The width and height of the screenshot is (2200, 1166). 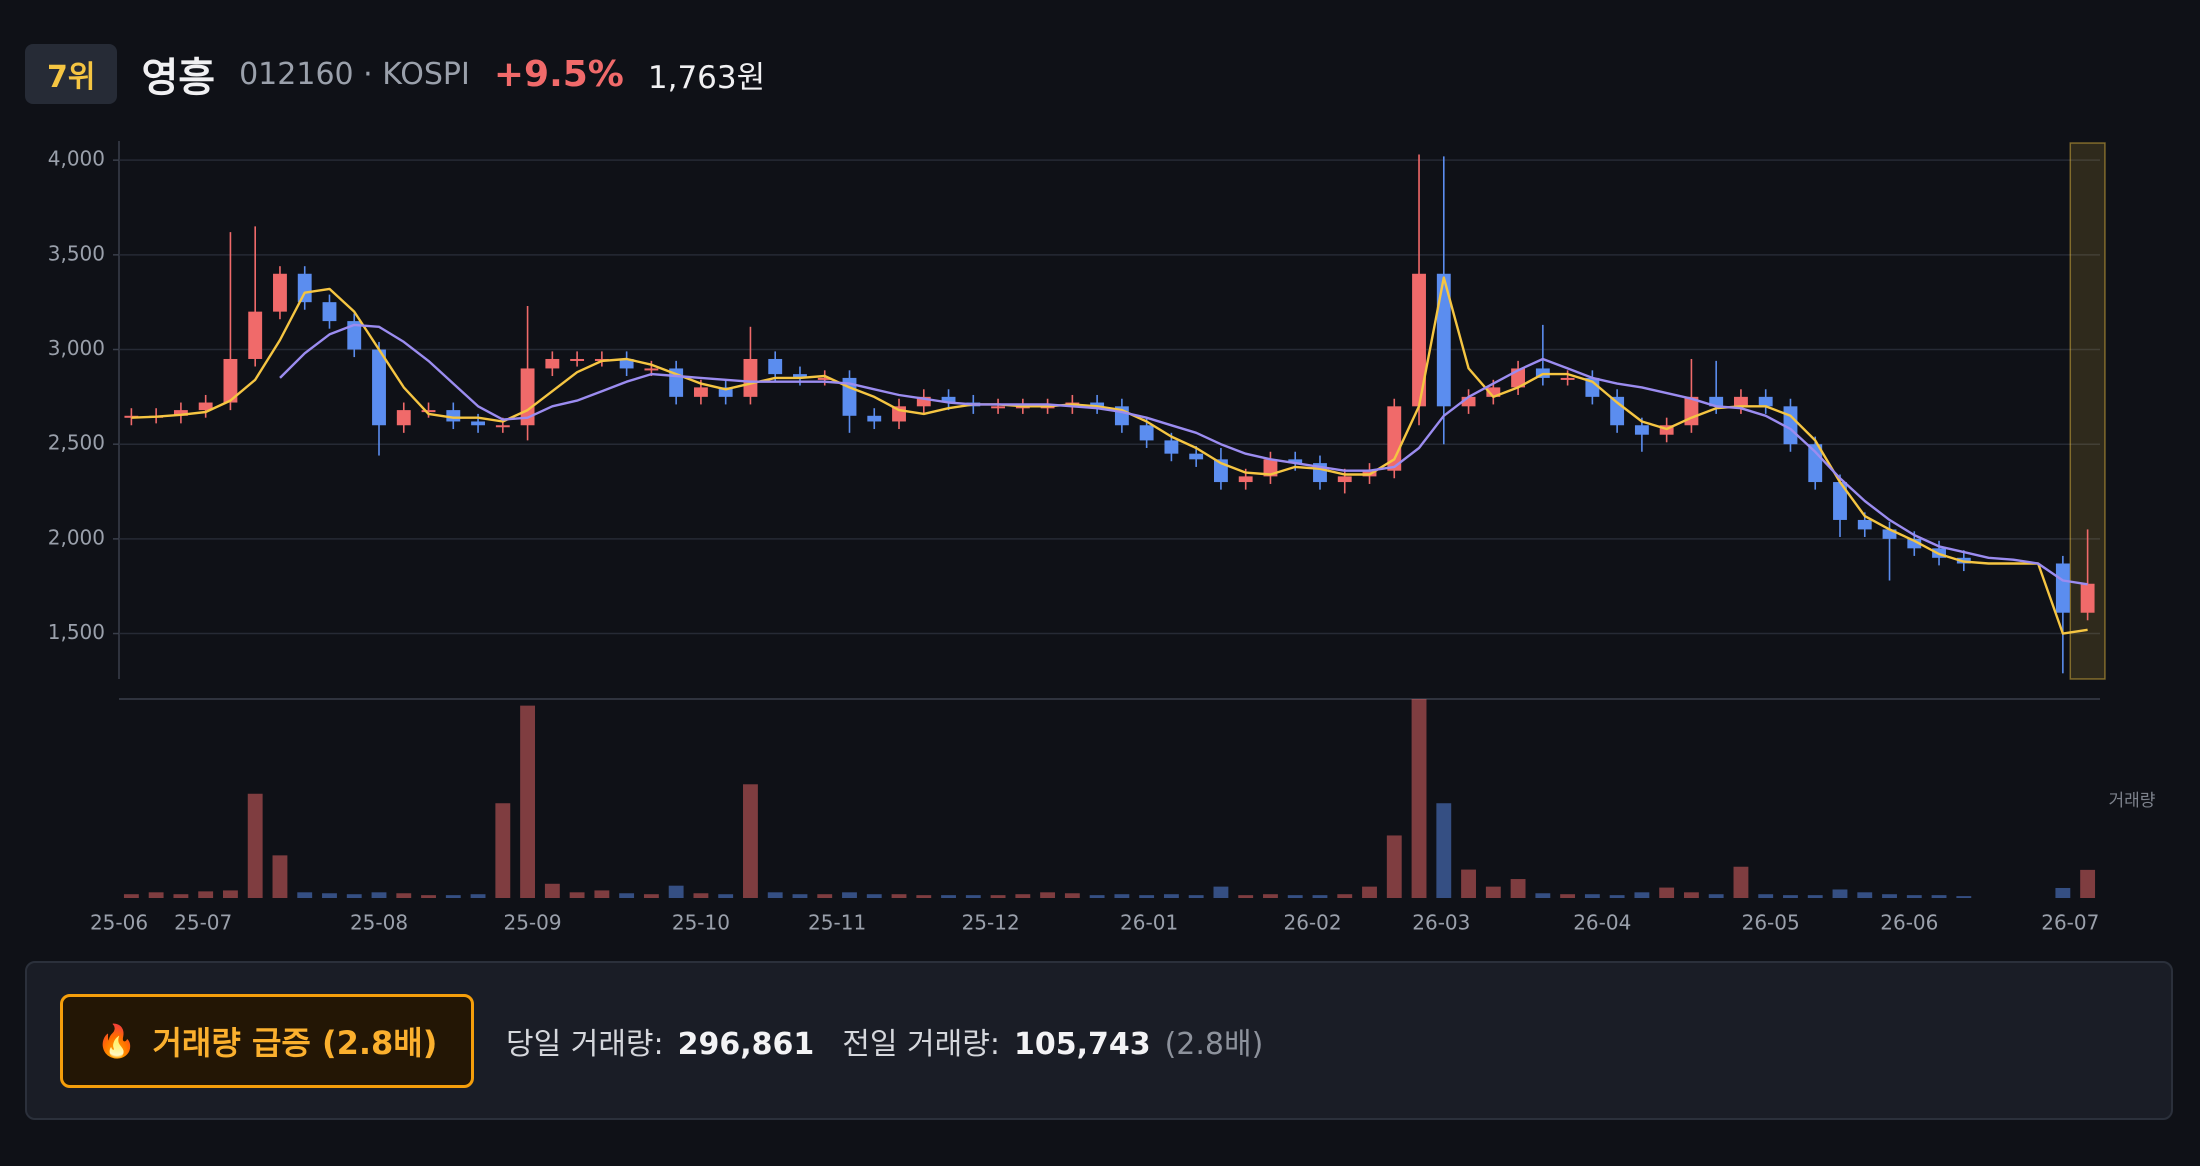 I want to click on today-label: 당일 거래량:, so click(x=585, y=1044).